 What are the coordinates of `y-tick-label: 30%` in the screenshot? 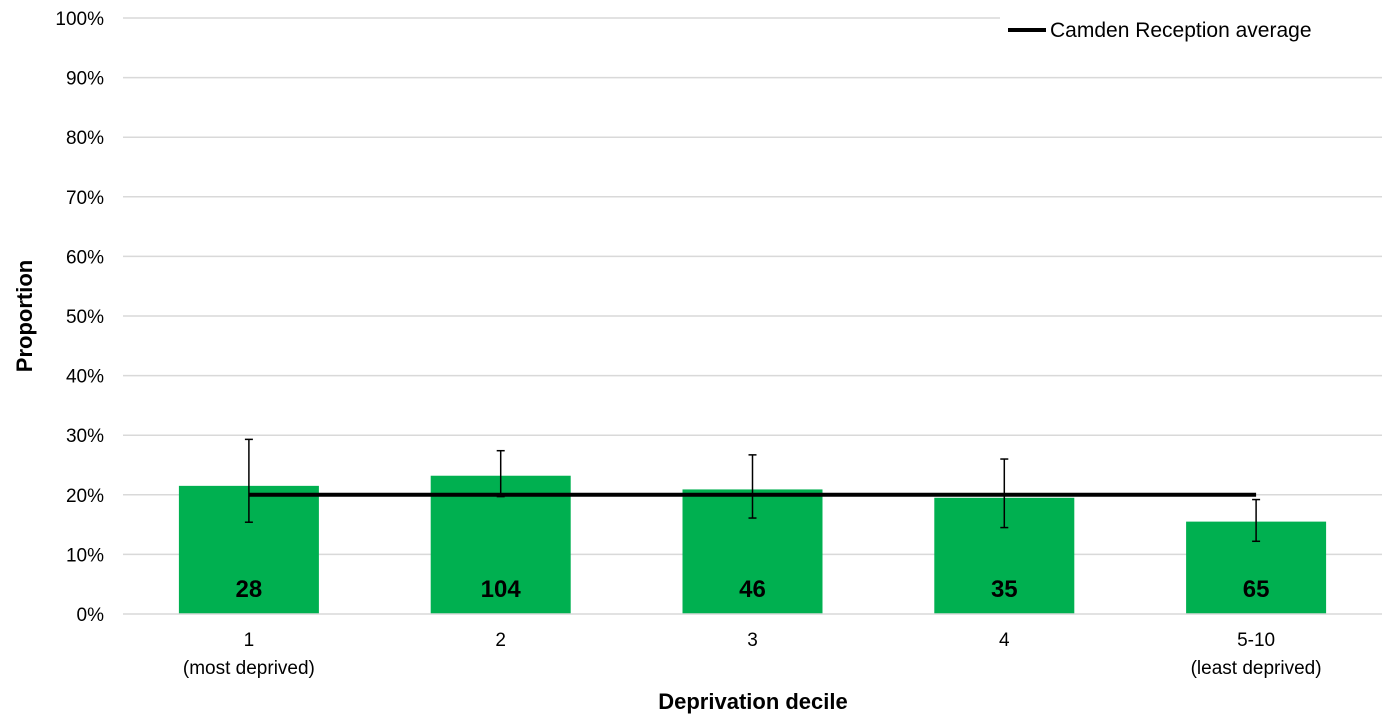 It's located at (85, 436).